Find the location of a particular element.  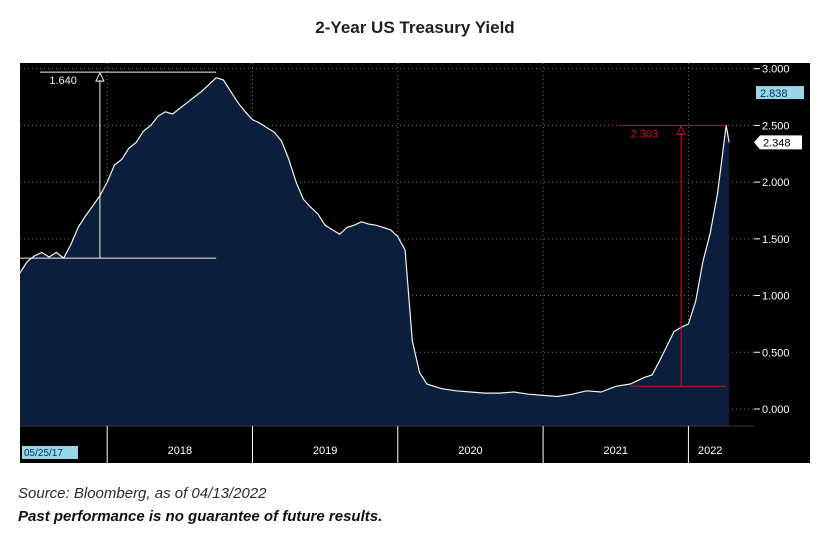

x-tick-label: 2018 is located at coordinates (180, 451).